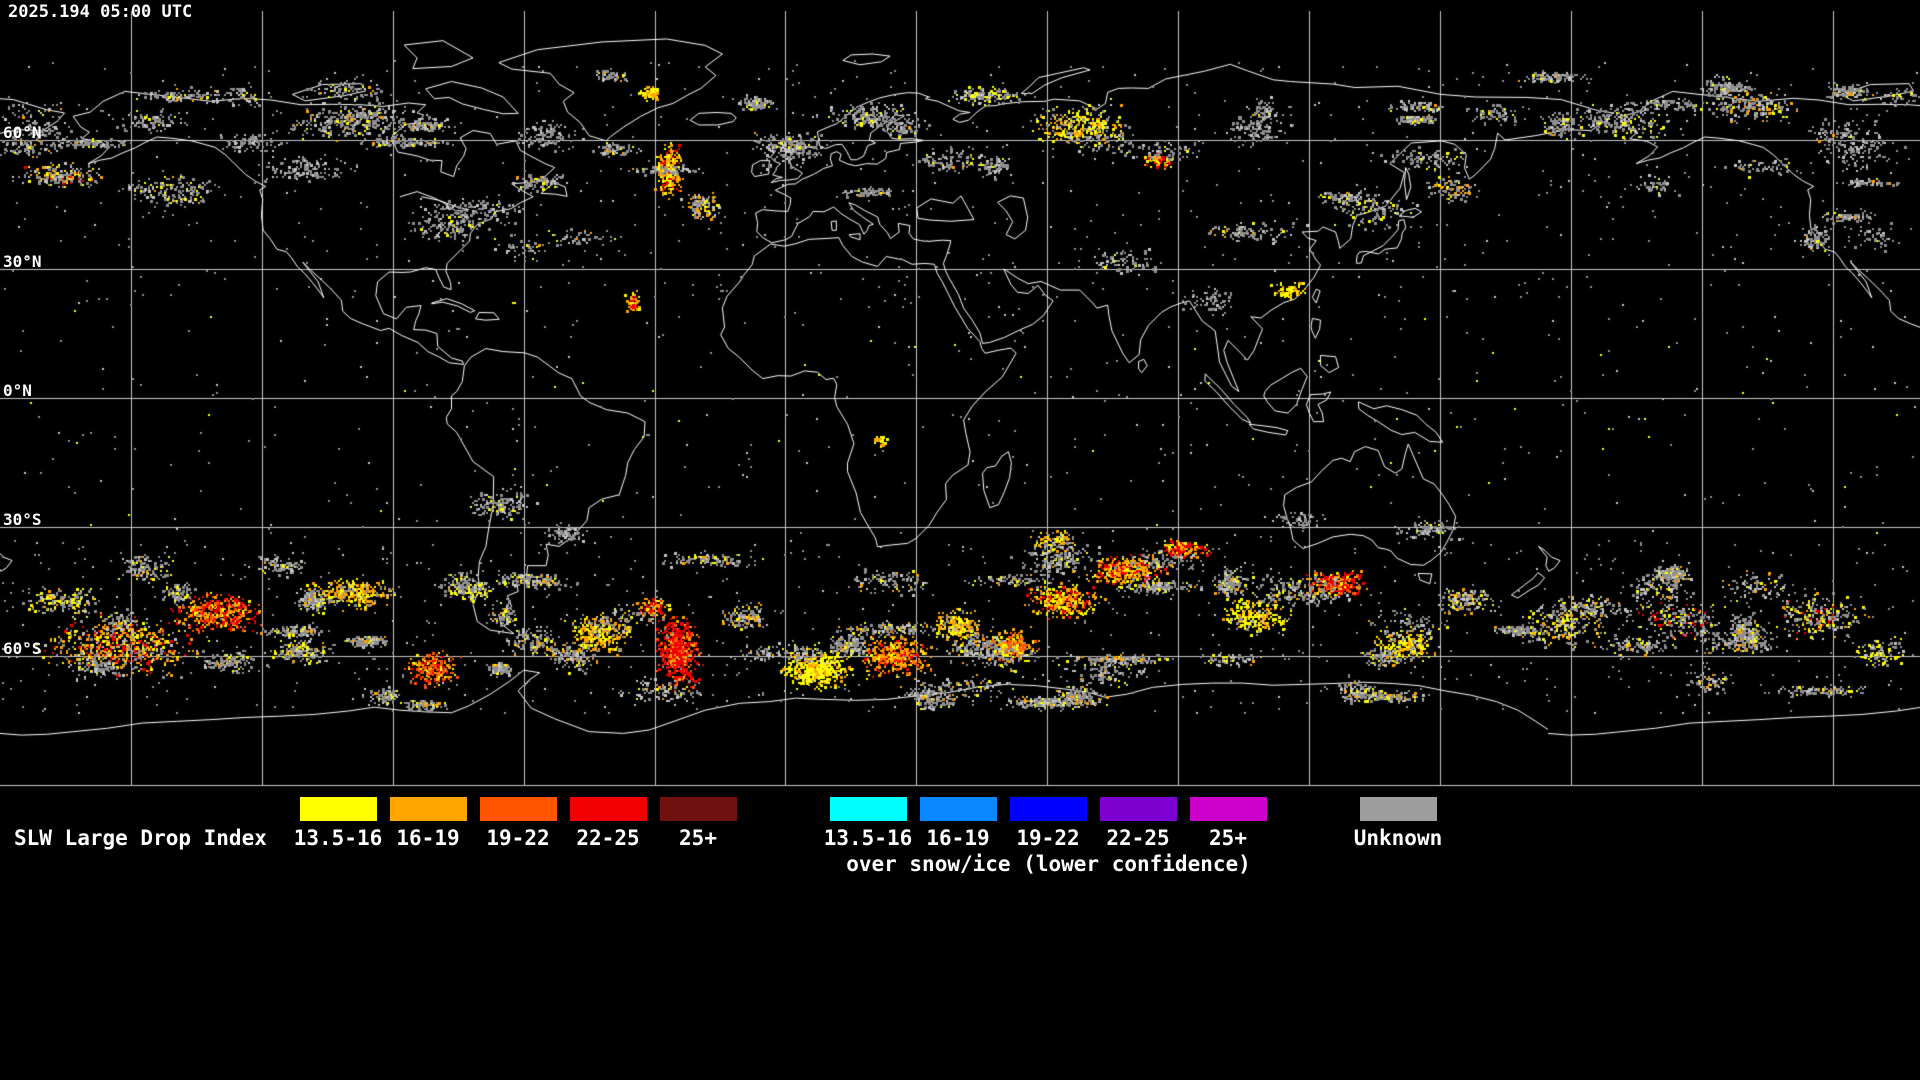 The width and height of the screenshot is (1920, 1080). Describe the element at coordinates (17, 390) in the screenshot. I see `lat-label-0n: 0°N` at that location.